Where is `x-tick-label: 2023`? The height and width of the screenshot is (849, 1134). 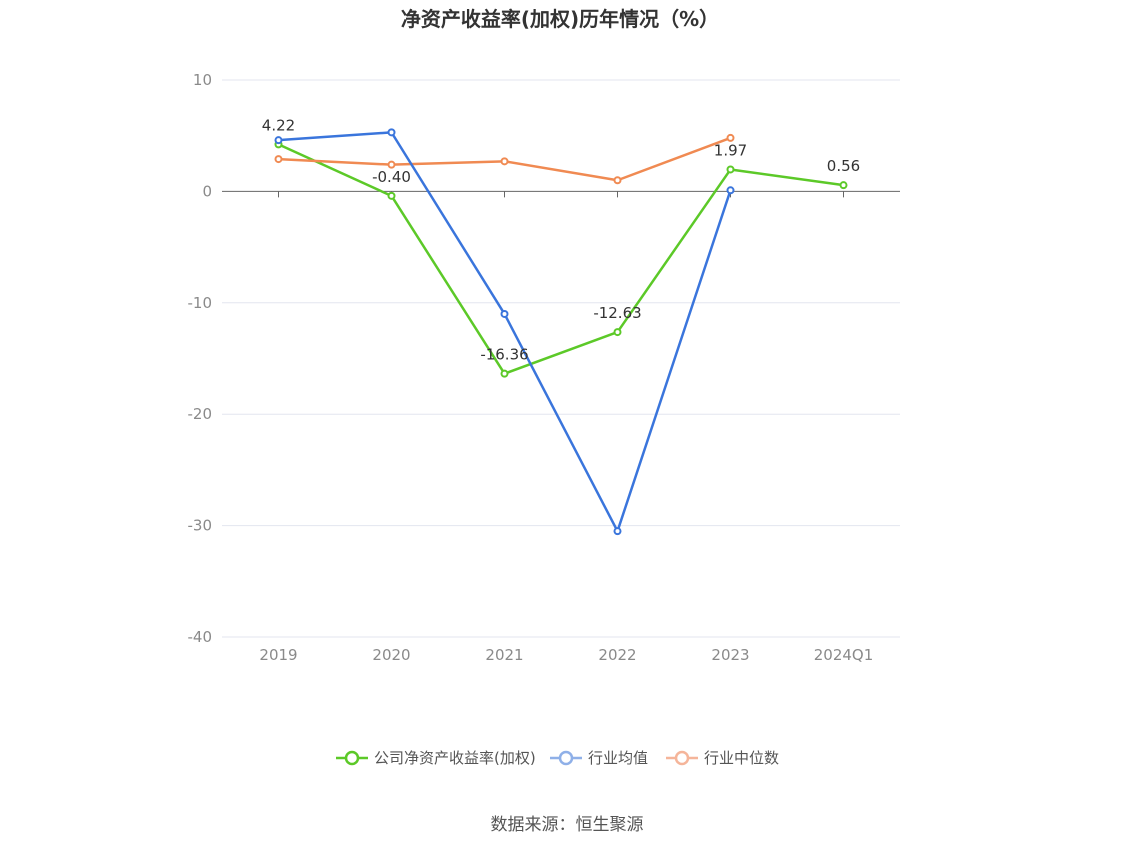 x-tick-label: 2023 is located at coordinates (730, 655).